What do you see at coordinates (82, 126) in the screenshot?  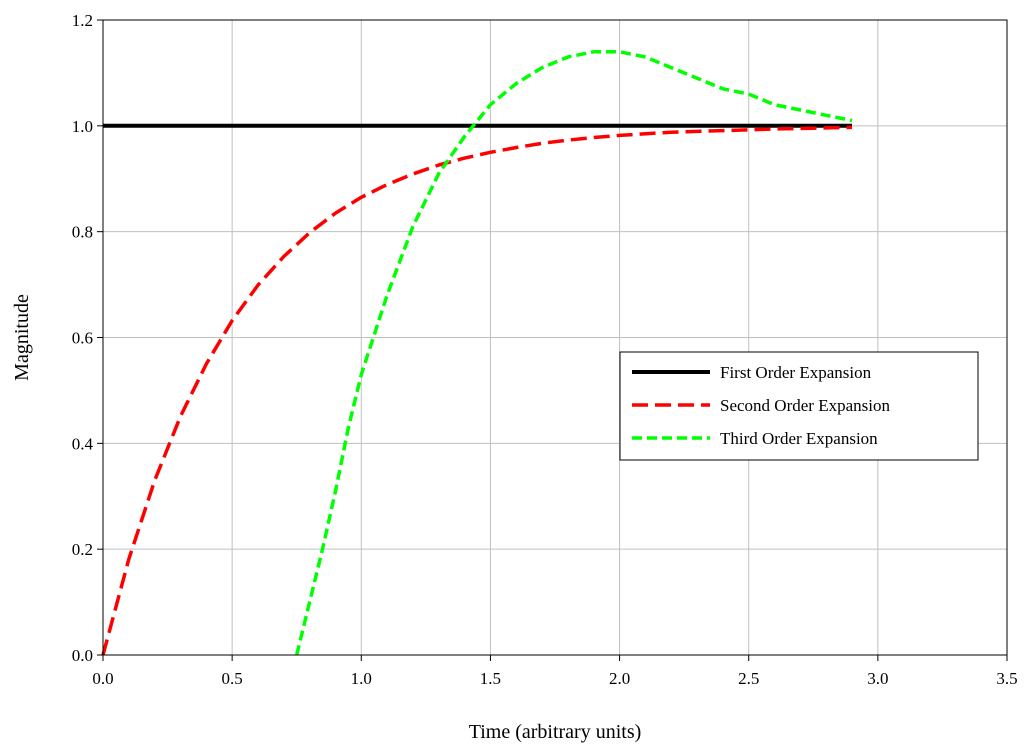 I see `y-tick-label: 1.0` at bounding box center [82, 126].